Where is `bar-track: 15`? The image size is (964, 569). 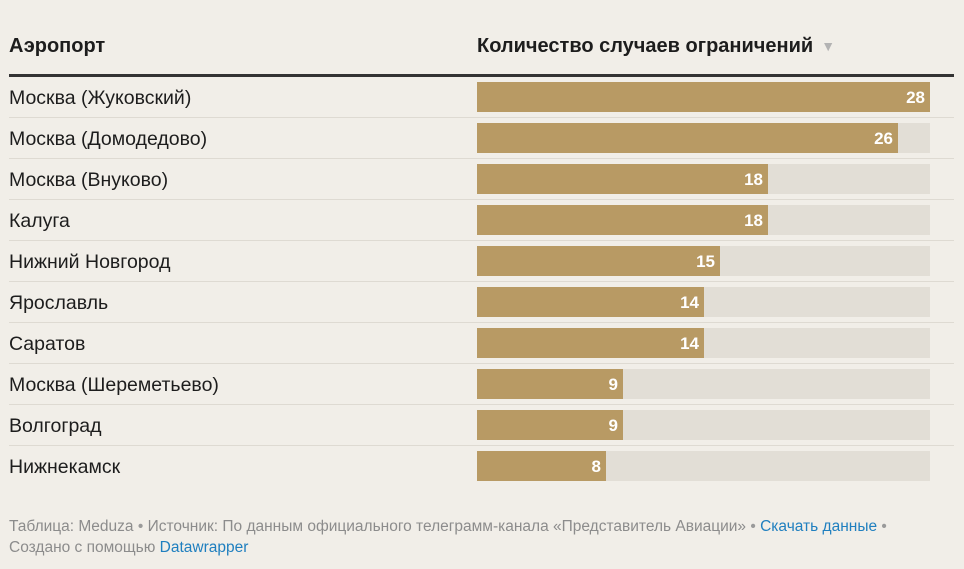
bar-track: 15 is located at coordinates (703, 261).